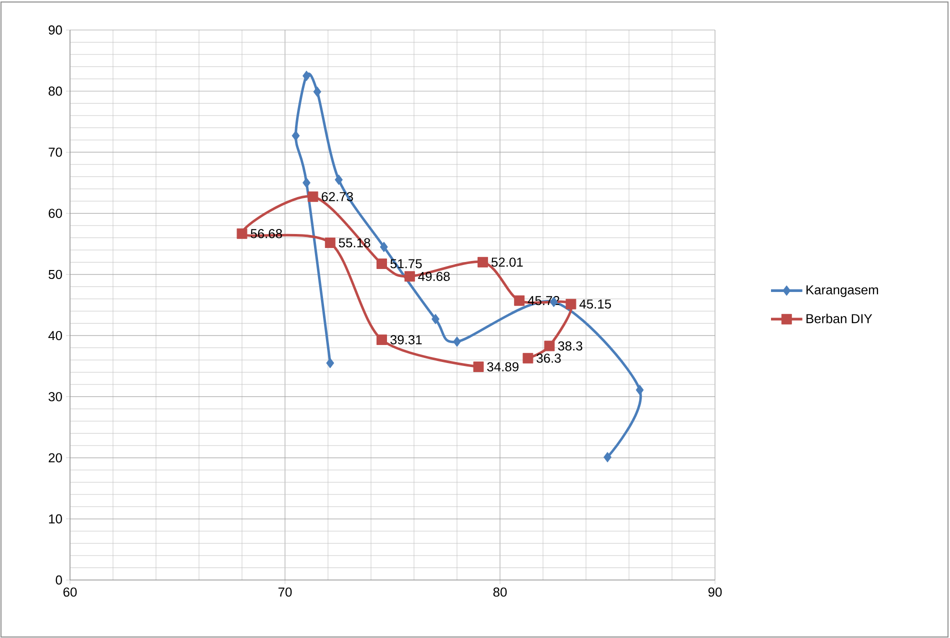  Describe the element at coordinates (500, 592) in the screenshot. I see `x-tick-label: 80` at that location.